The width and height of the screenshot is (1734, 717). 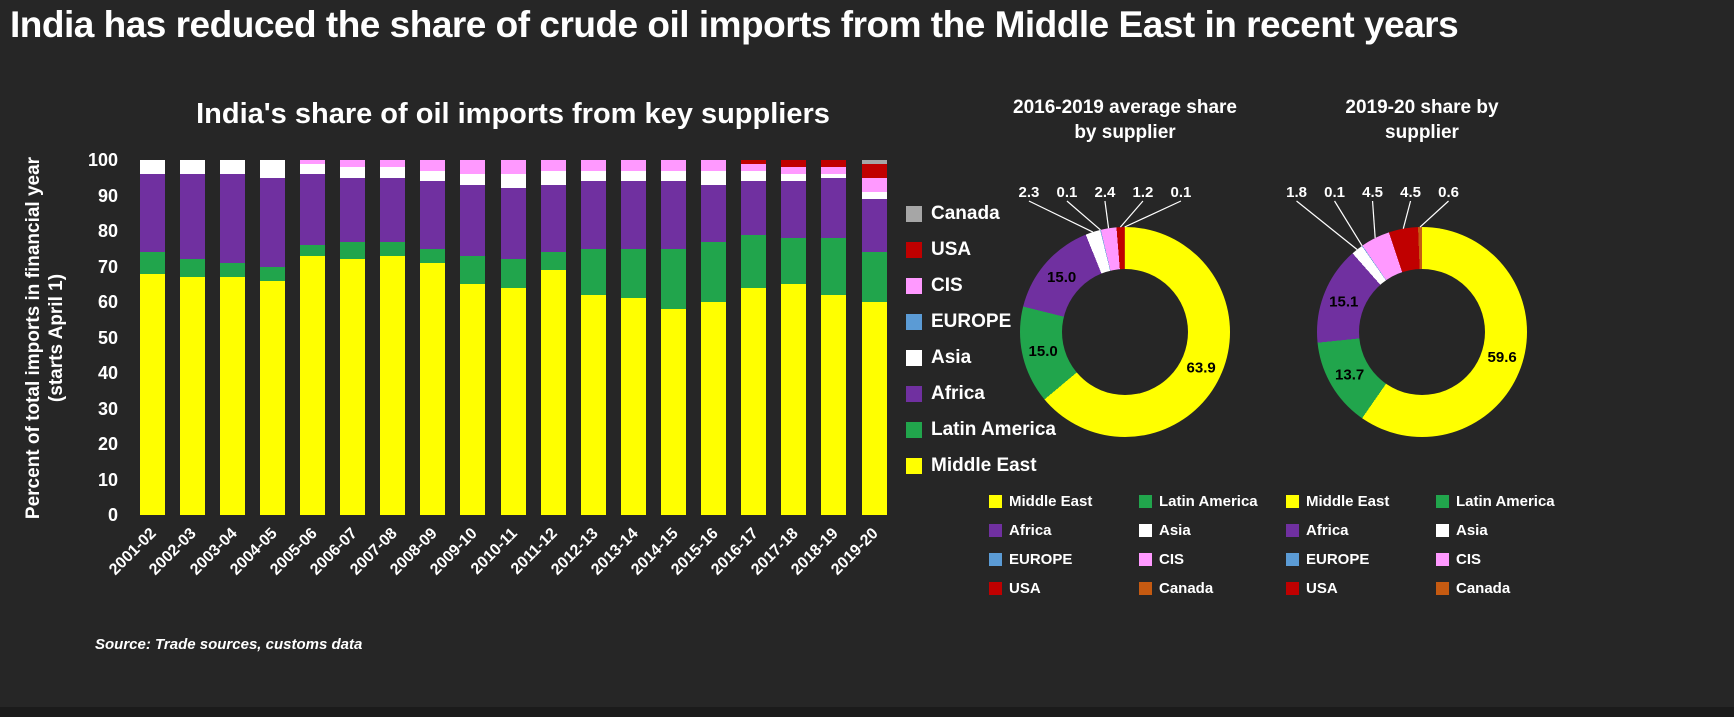 What do you see at coordinates (102, 160) in the screenshot?
I see `y-tick-label: 100` at bounding box center [102, 160].